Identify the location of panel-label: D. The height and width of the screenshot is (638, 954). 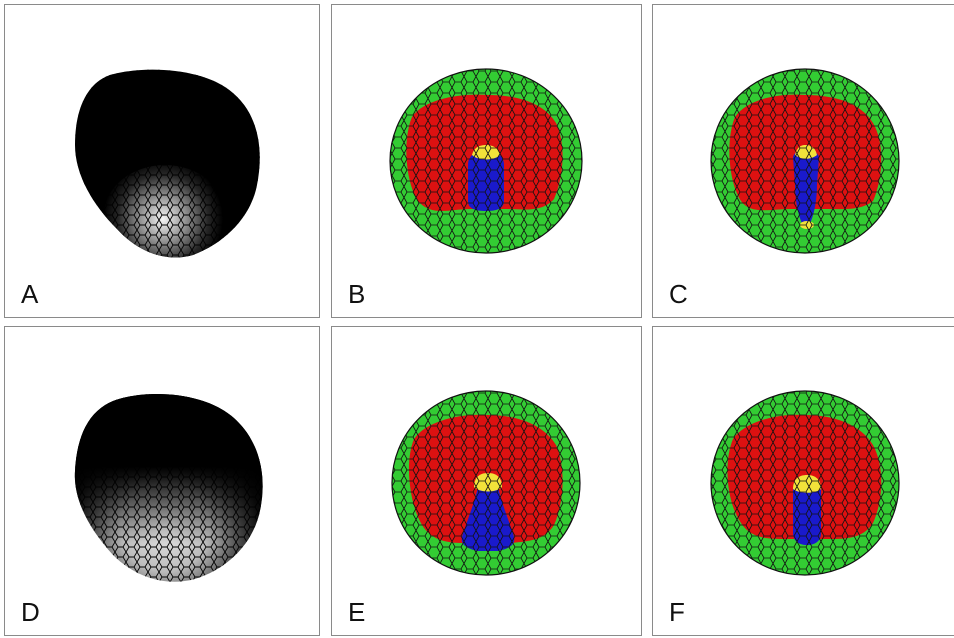
(30, 612).